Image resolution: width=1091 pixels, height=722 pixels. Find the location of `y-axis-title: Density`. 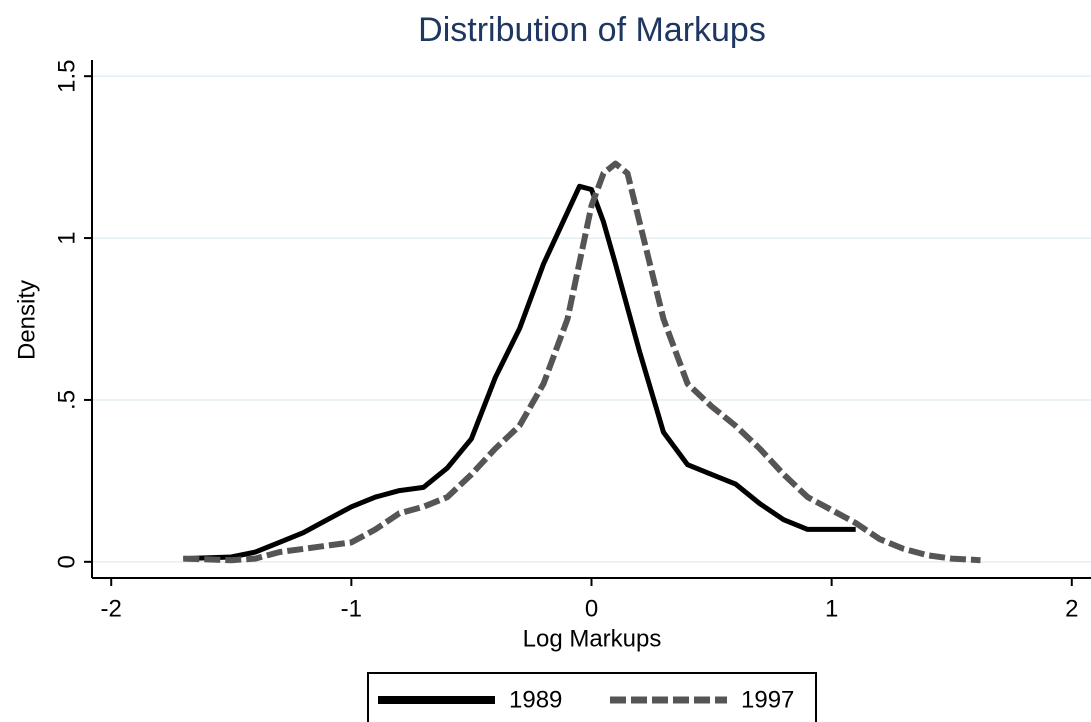

y-axis-title: Density is located at coordinates (26, 320).